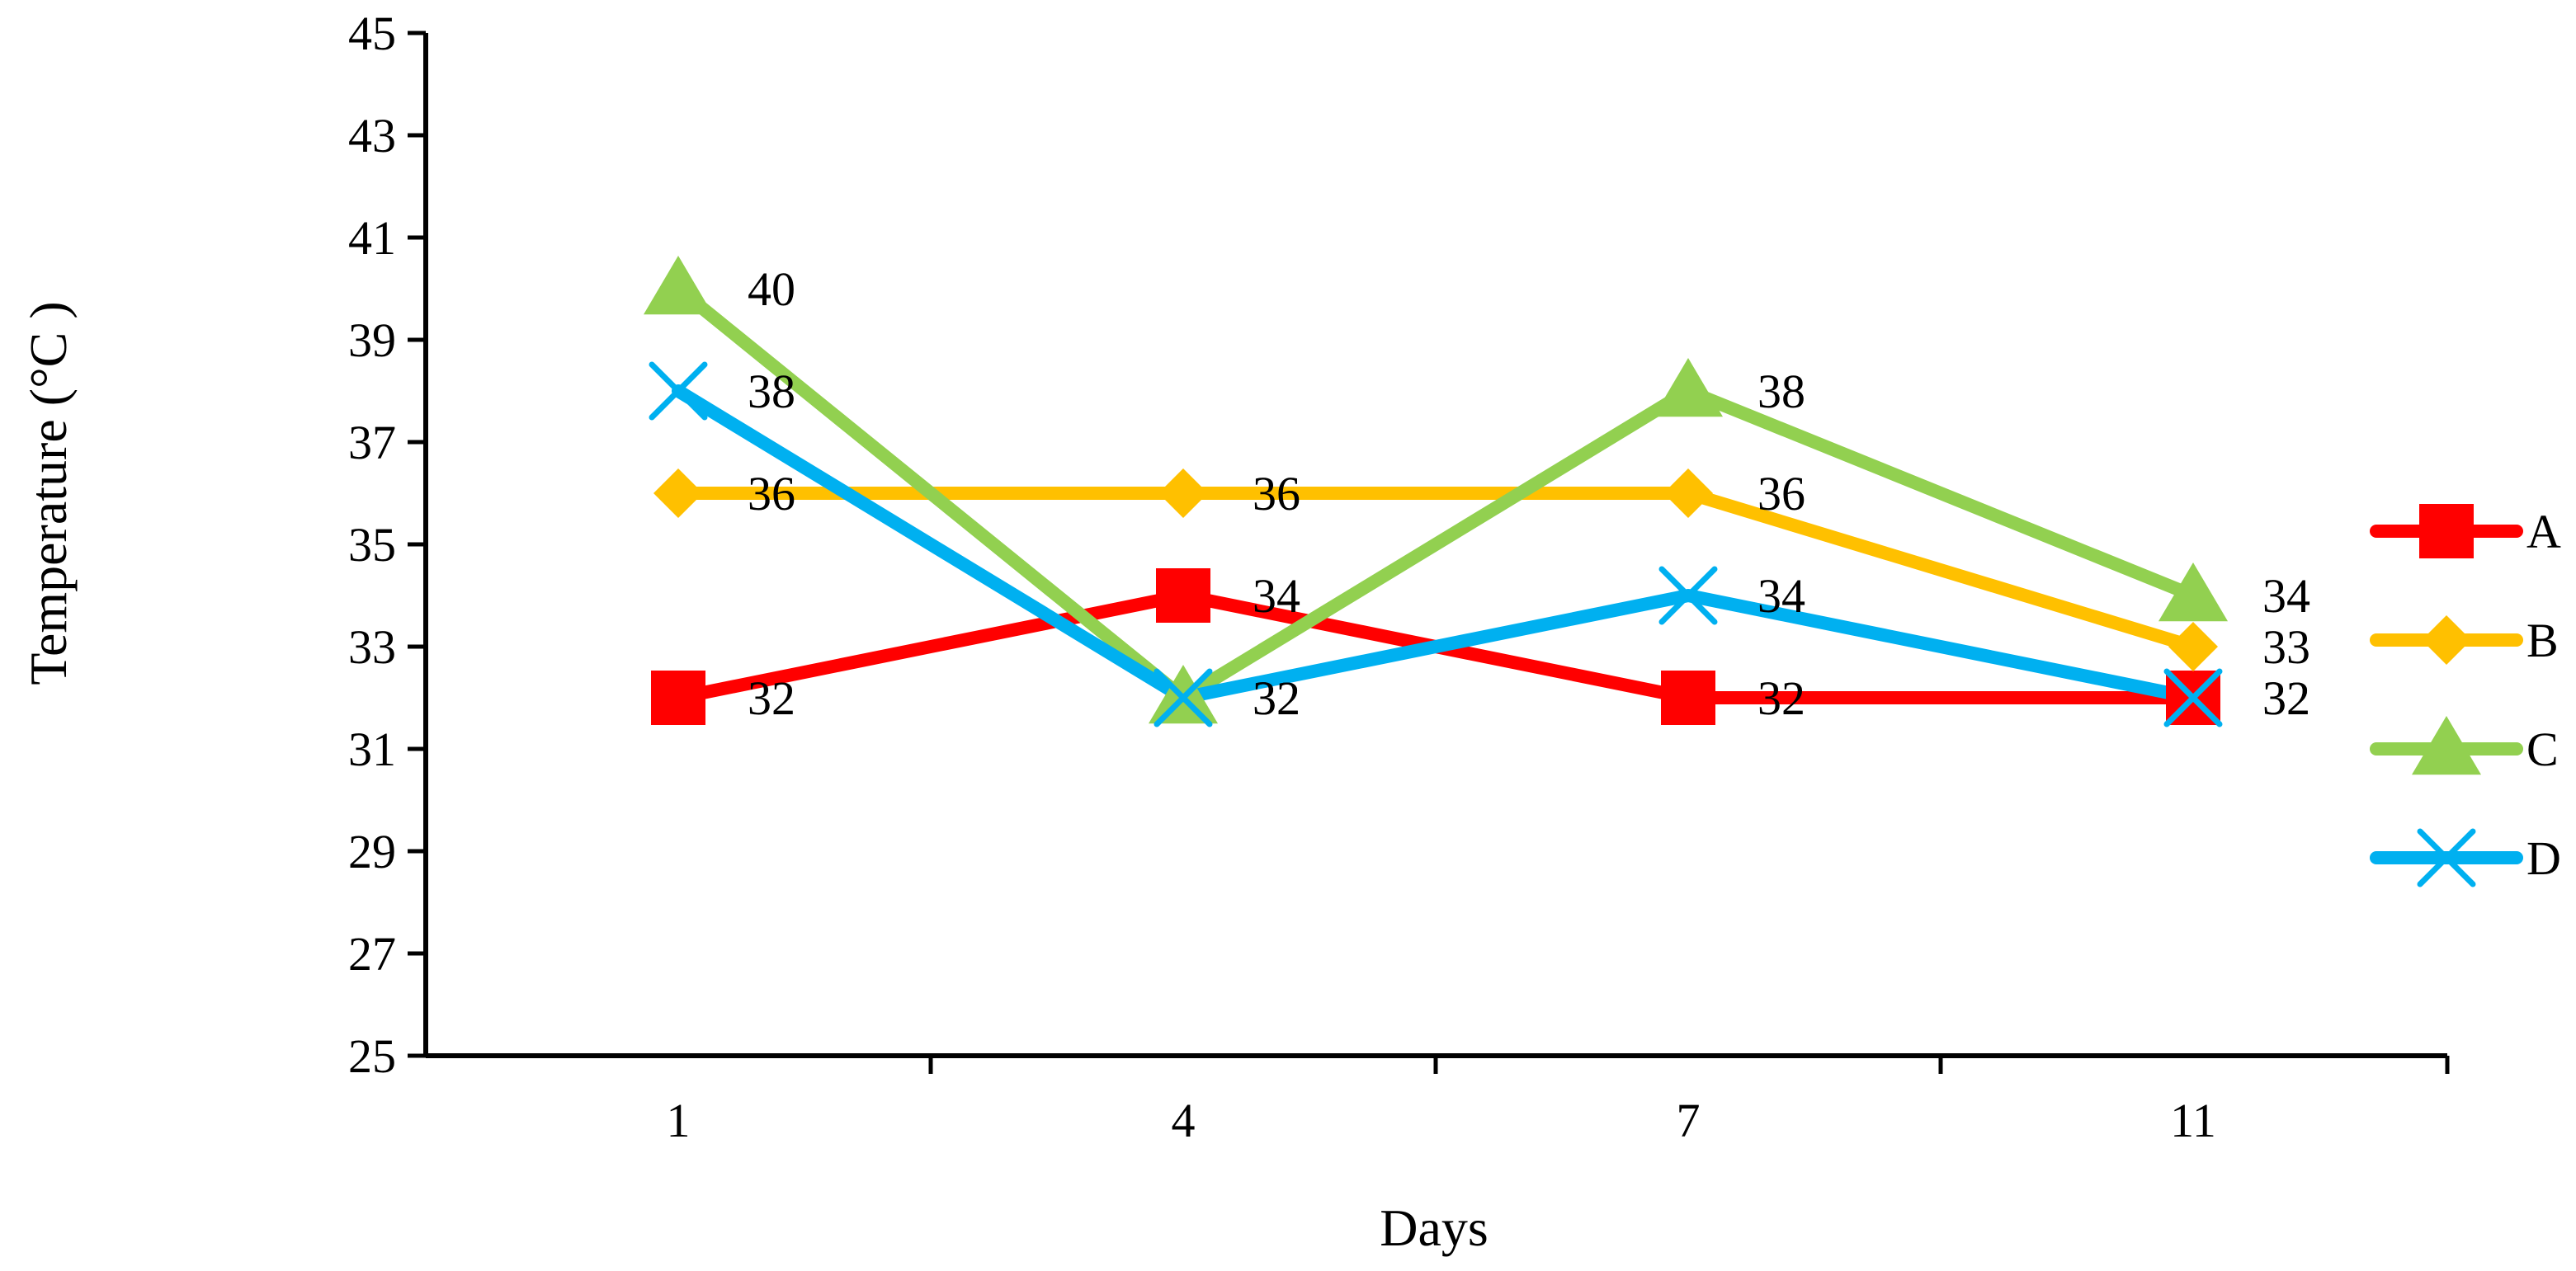  I want to click on x-tick-label: 1, so click(679, 1120).